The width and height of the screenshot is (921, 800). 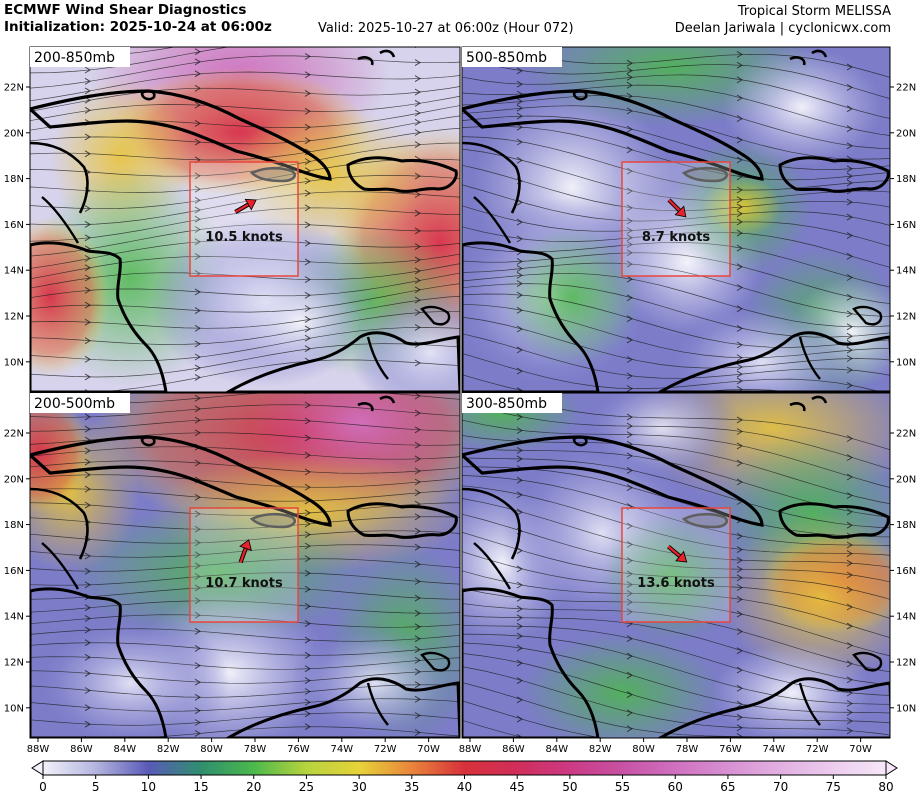 I want to click on colorbar-max-extension, so click(x=891, y=768).